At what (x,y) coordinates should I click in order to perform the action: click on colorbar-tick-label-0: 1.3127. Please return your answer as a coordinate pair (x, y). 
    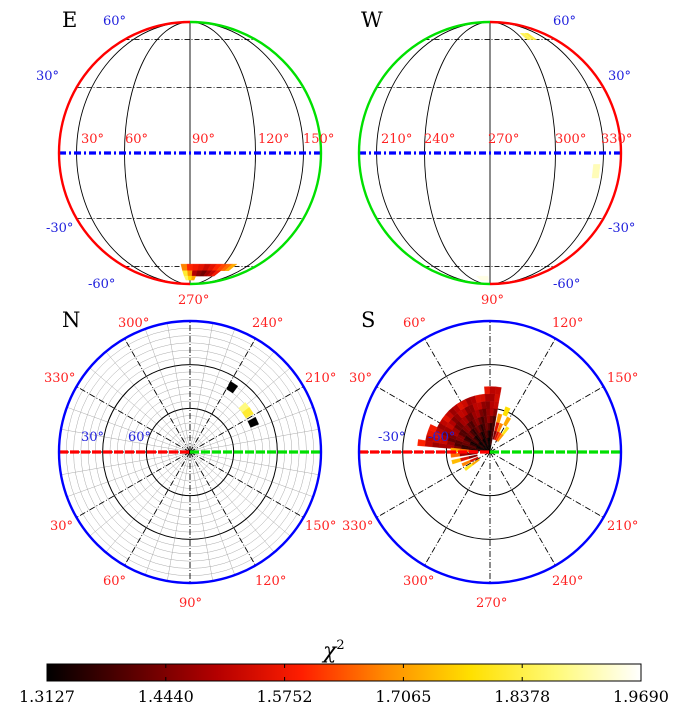
    Looking at the image, I should click on (47, 696).